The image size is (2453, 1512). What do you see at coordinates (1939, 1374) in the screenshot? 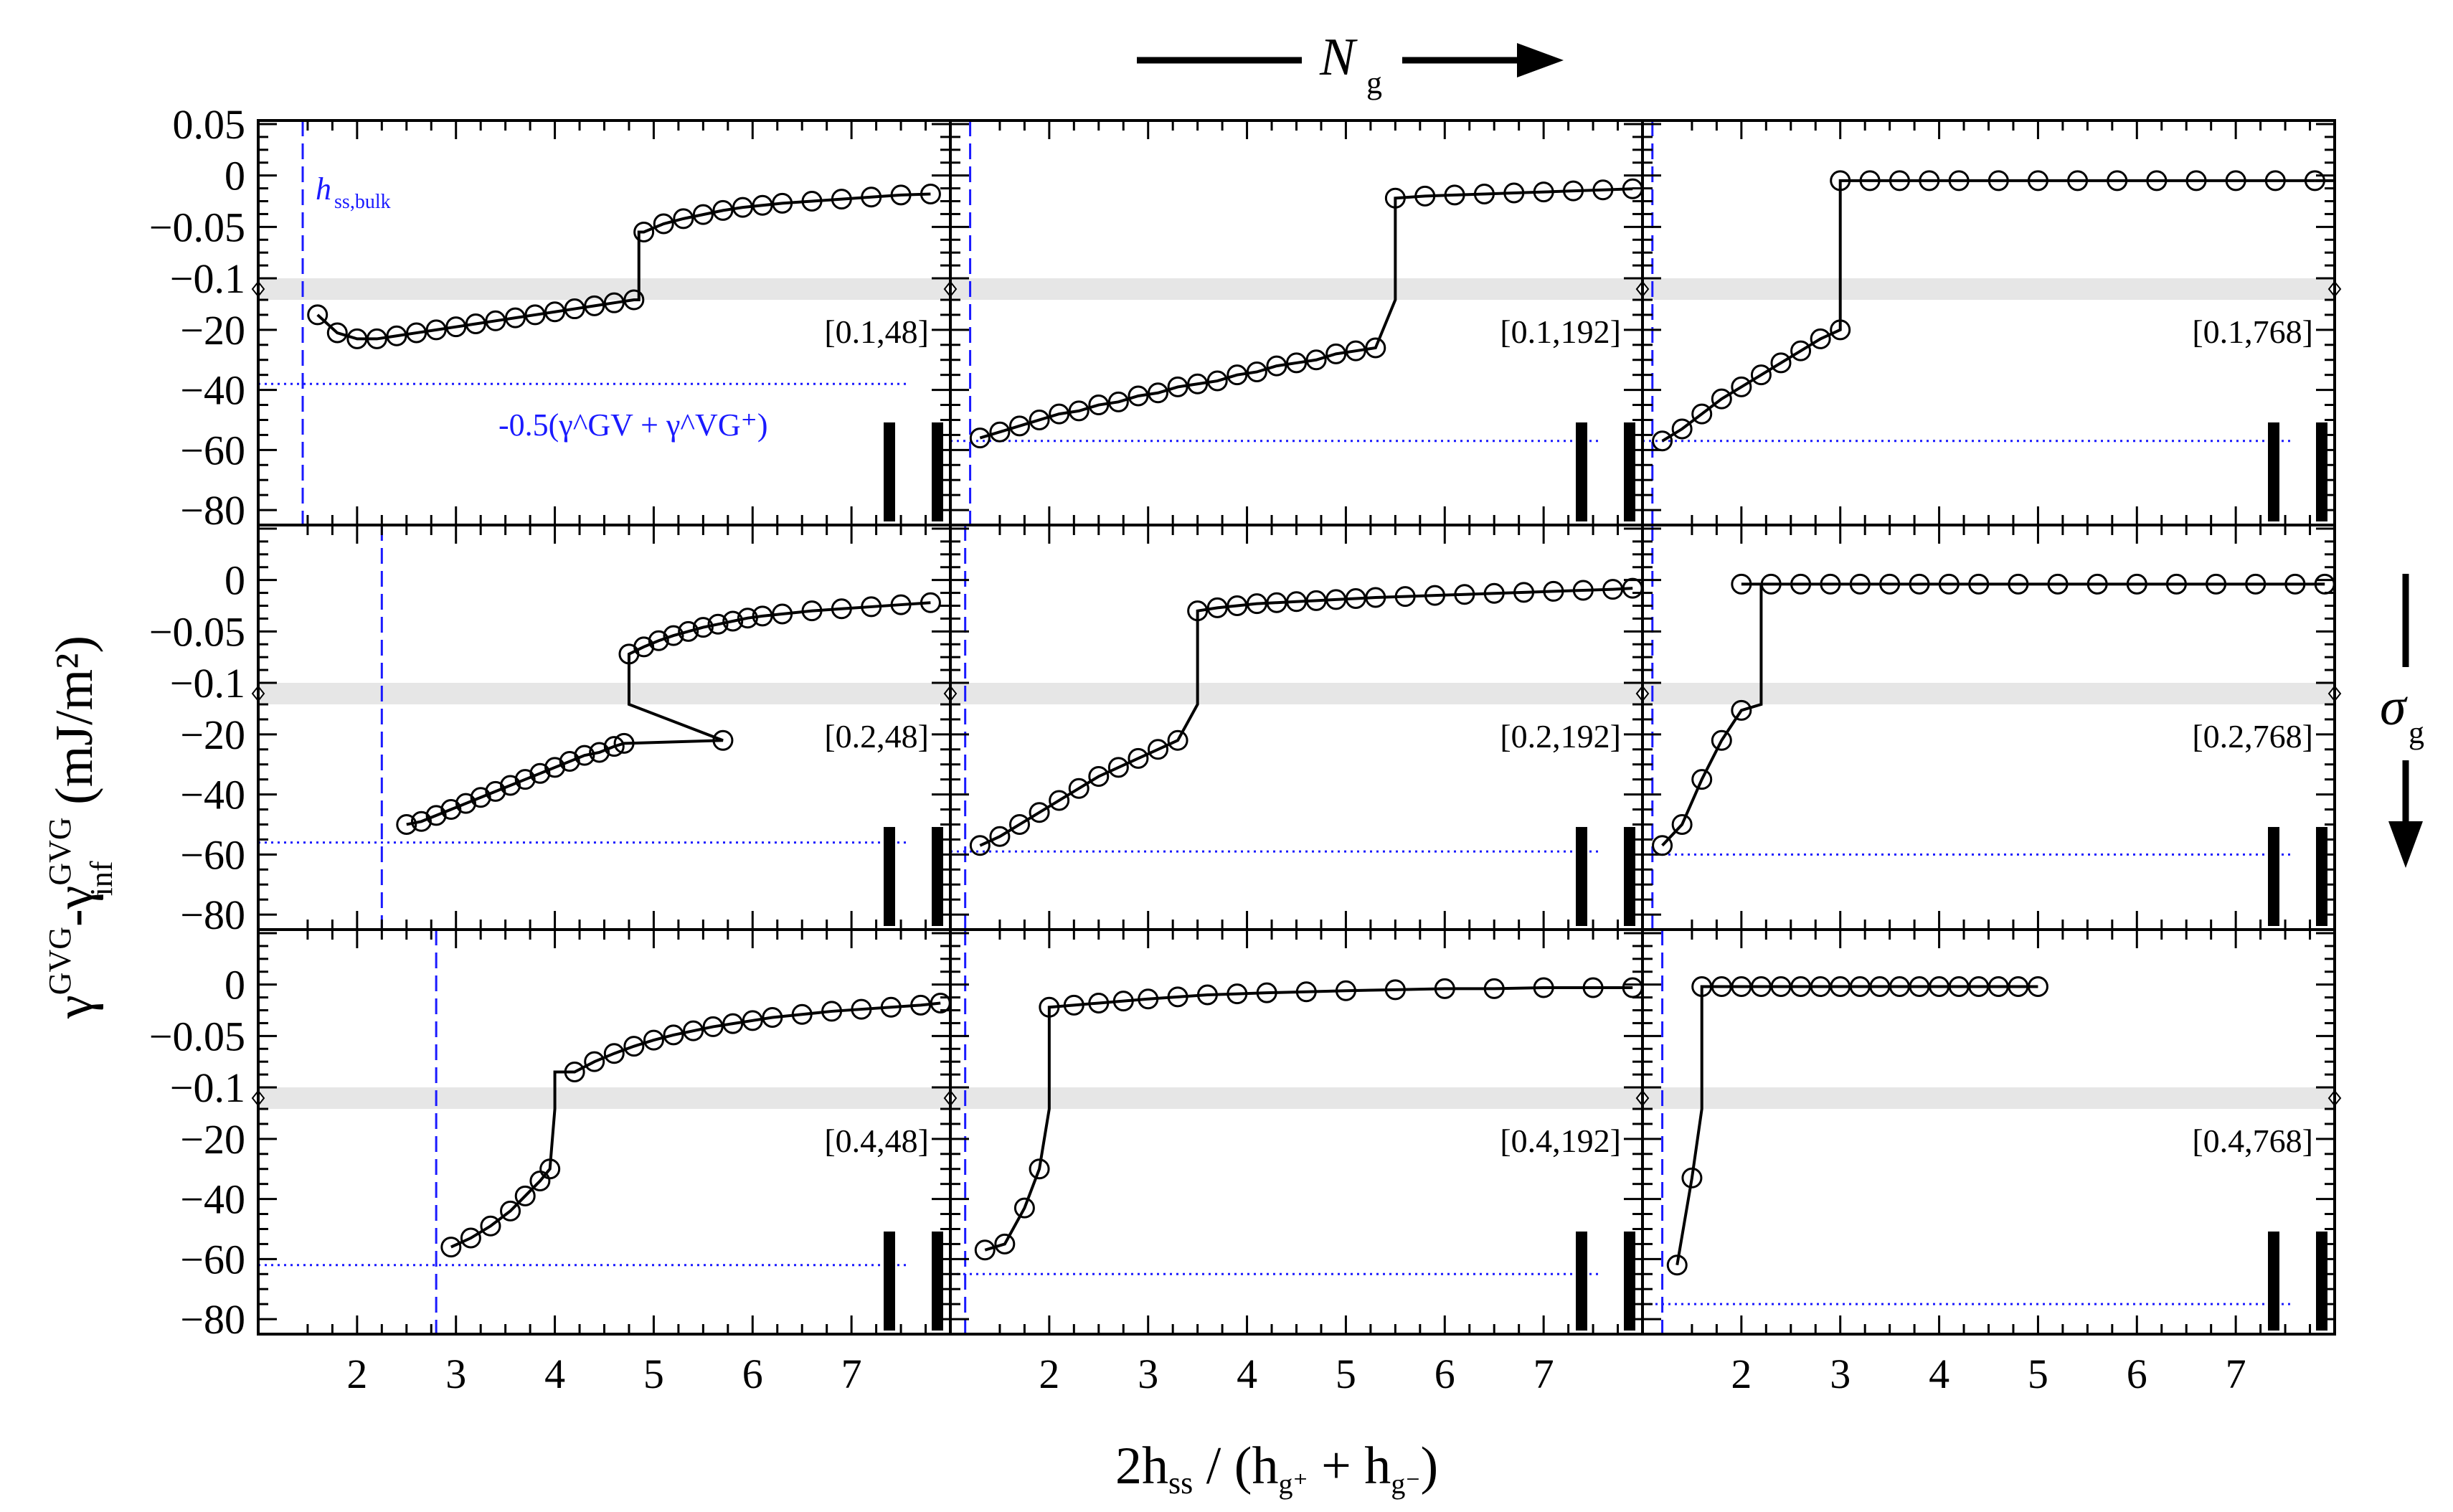
I see `x-tick-label: 4` at bounding box center [1939, 1374].